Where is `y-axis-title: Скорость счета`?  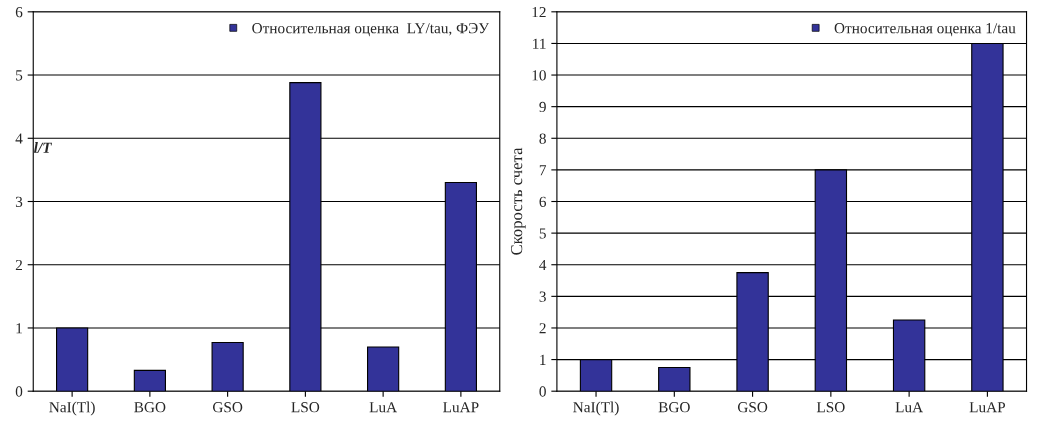 y-axis-title: Скорость счета is located at coordinates (518, 201).